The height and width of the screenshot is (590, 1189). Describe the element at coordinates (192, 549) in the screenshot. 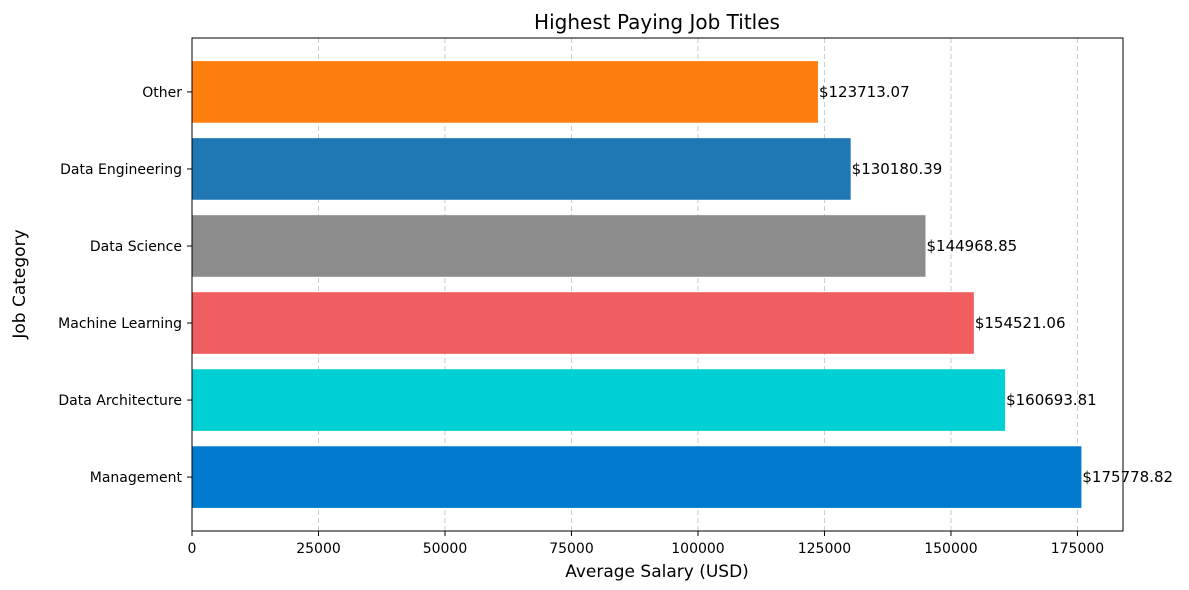

I see `x-tick-label: 0` at that location.